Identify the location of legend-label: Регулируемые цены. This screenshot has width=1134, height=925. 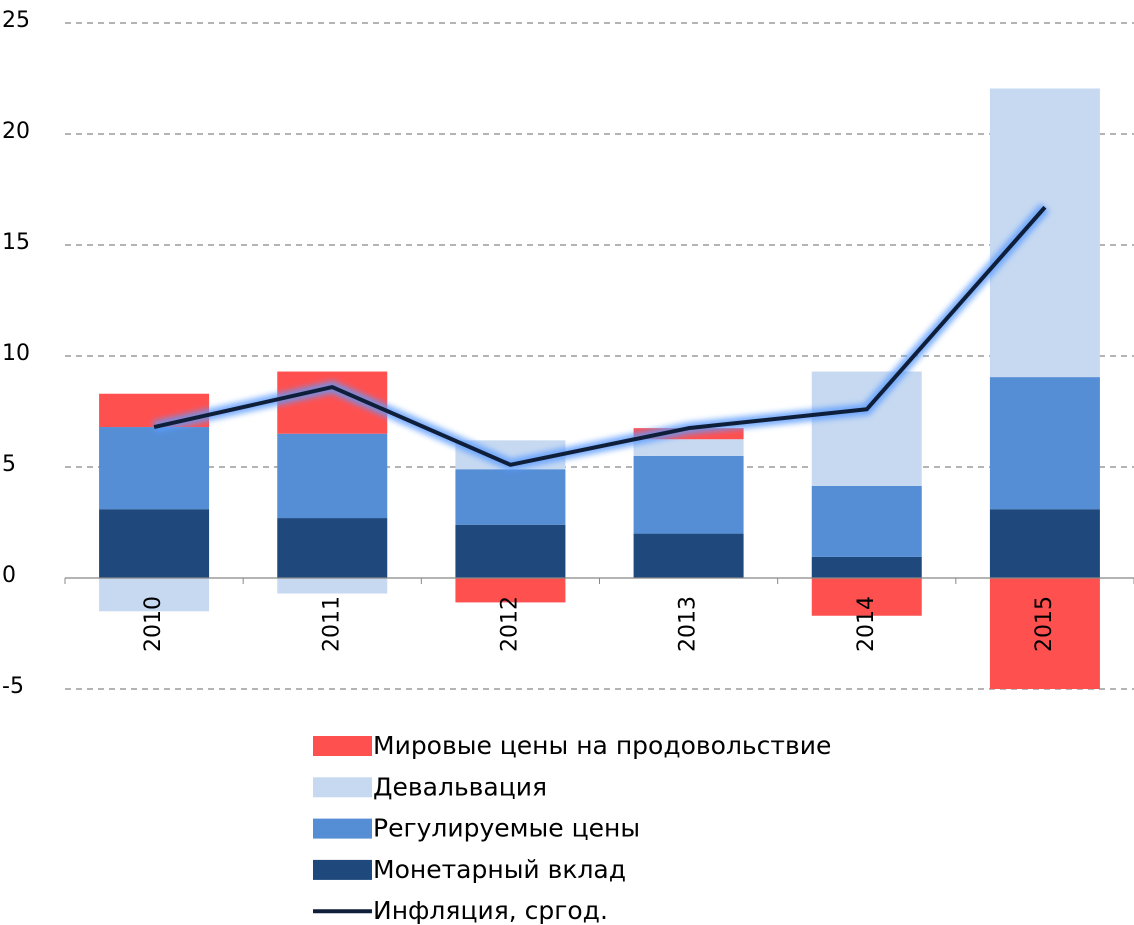
(506, 828).